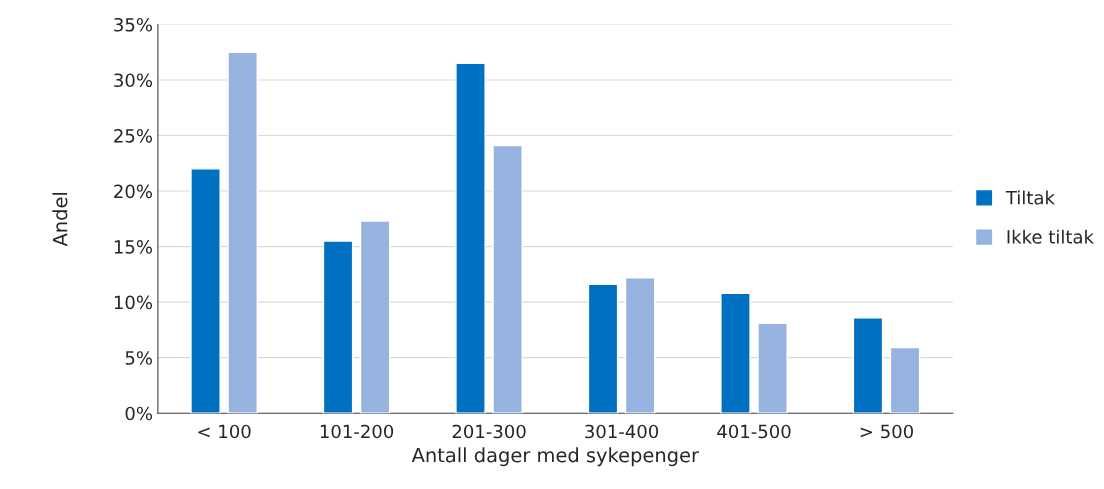  Describe the element at coordinates (622, 431) in the screenshot. I see `x-tick-label: 301-400` at that location.